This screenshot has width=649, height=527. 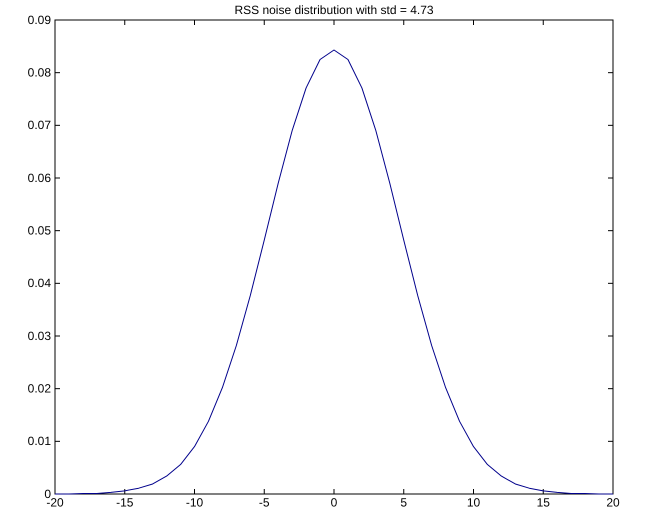 I want to click on y-tick-label: 0.09, so click(x=40, y=19).